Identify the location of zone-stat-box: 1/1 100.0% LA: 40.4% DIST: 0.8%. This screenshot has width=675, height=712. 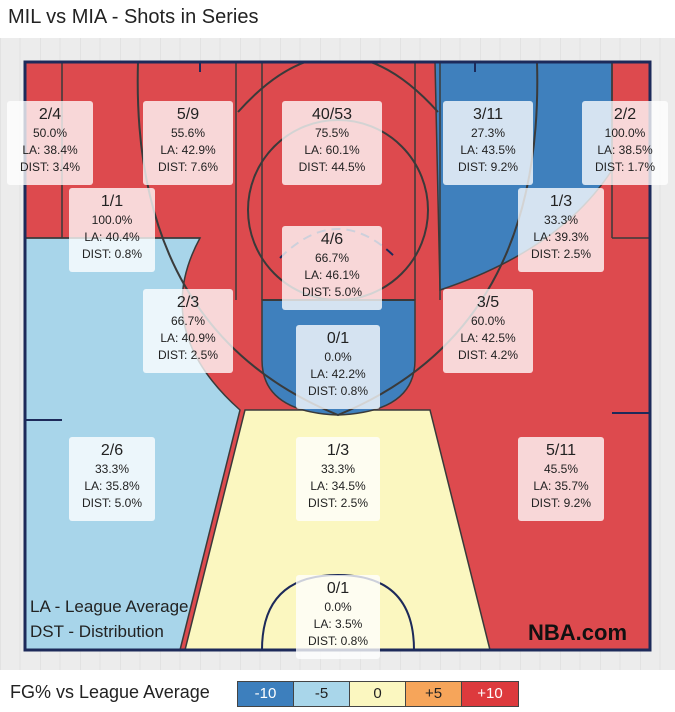
(112, 230).